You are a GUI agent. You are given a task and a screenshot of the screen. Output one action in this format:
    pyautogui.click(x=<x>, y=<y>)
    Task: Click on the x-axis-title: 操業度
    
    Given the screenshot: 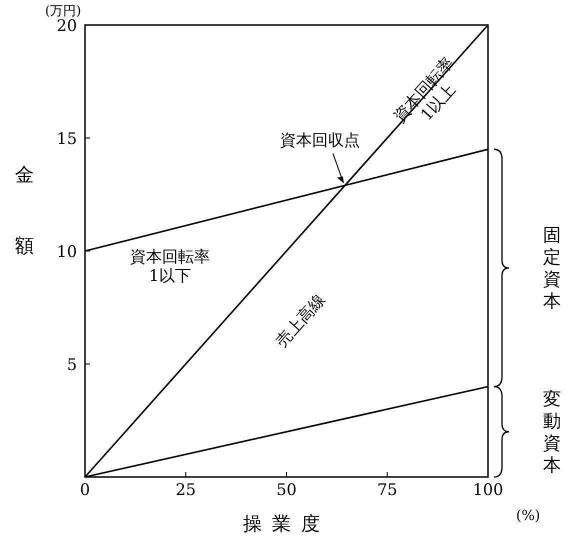 What is the action you would take?
    pyautogui.click(x=286, y=524)
    